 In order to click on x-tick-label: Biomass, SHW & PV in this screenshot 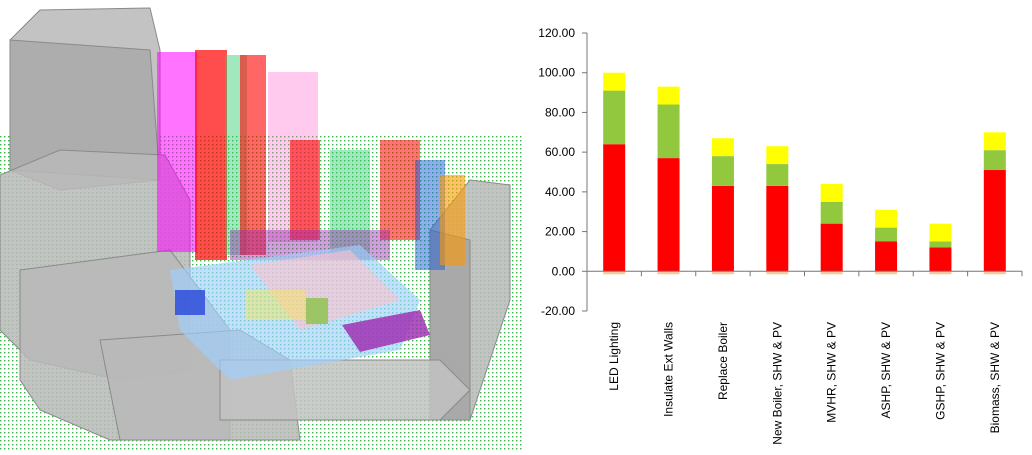, I will do `click(995, 377)`.